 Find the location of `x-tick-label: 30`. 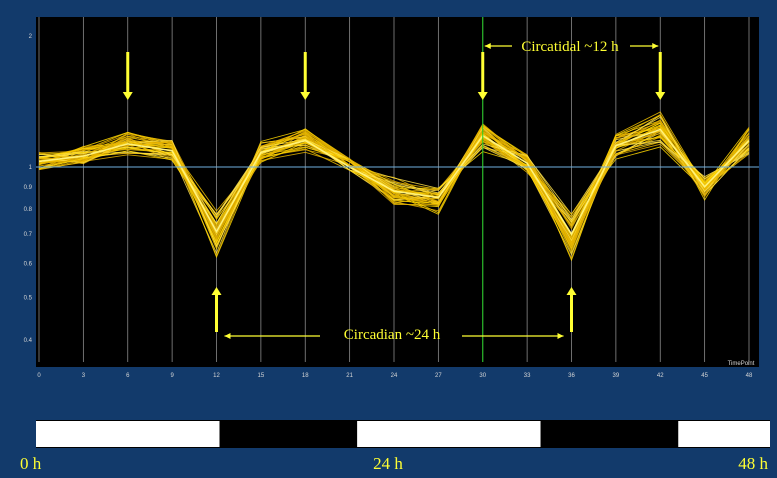

x-tick-label: 30 is located at coordinates (482, 376).